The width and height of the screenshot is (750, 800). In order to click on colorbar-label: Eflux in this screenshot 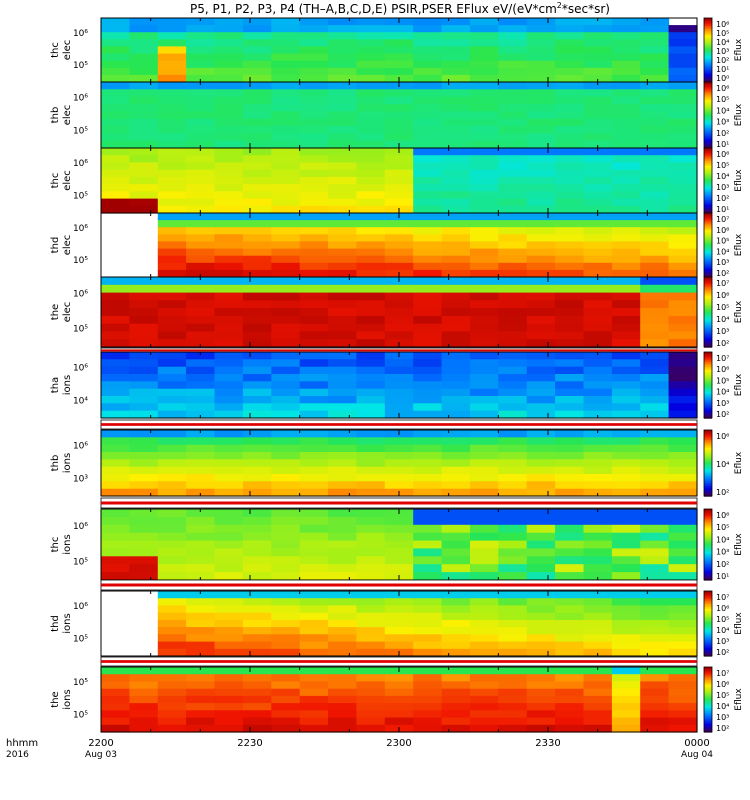, I will do `click(739, 180)`.